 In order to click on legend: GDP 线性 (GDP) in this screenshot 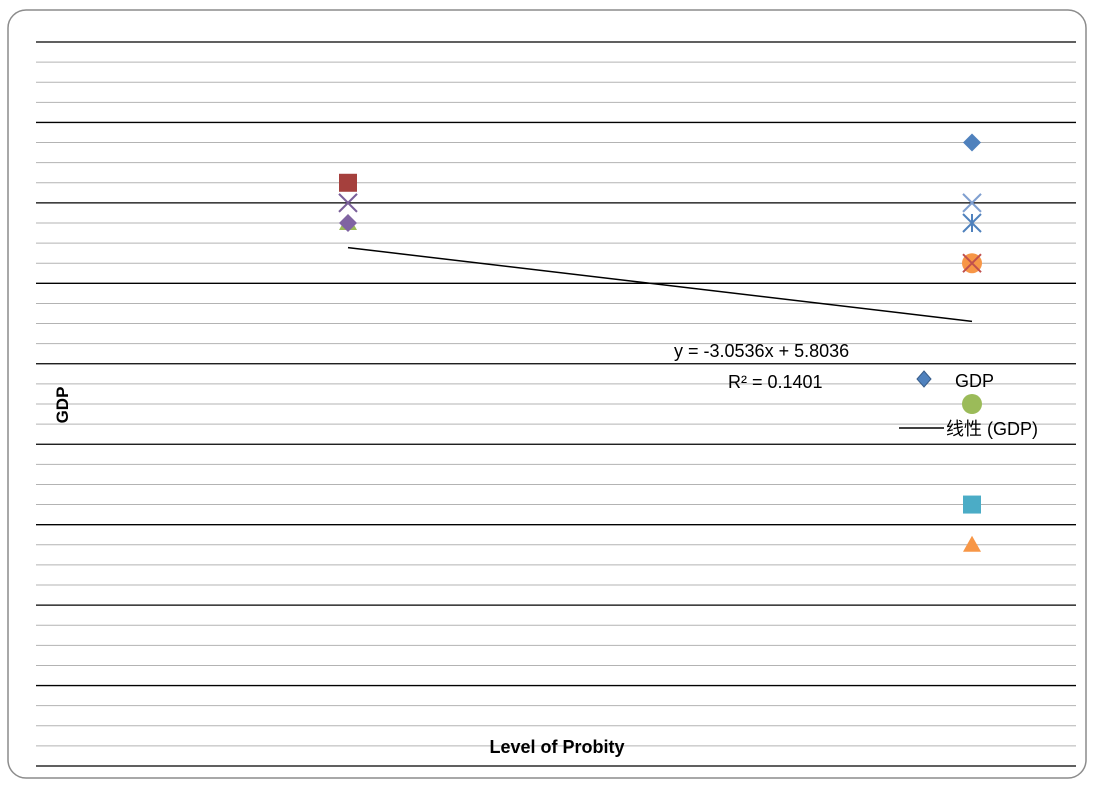, I will do `click(968, 404)`.